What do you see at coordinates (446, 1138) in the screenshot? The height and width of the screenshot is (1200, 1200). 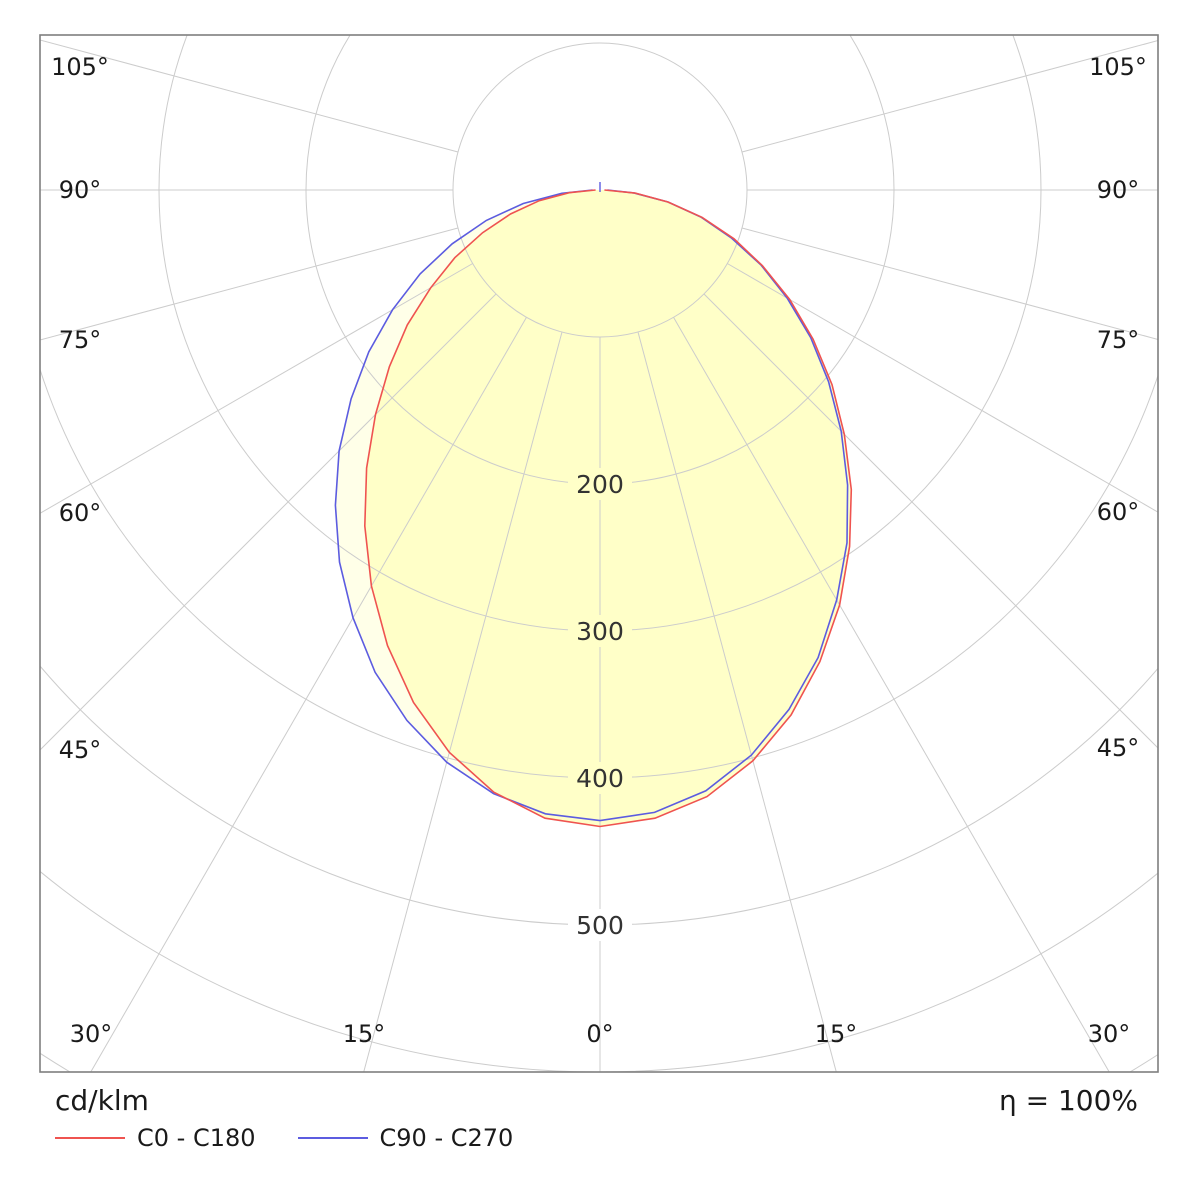 I see `legend-label-c90-c270: C90 - C270` at bounding box center [446, 1138].